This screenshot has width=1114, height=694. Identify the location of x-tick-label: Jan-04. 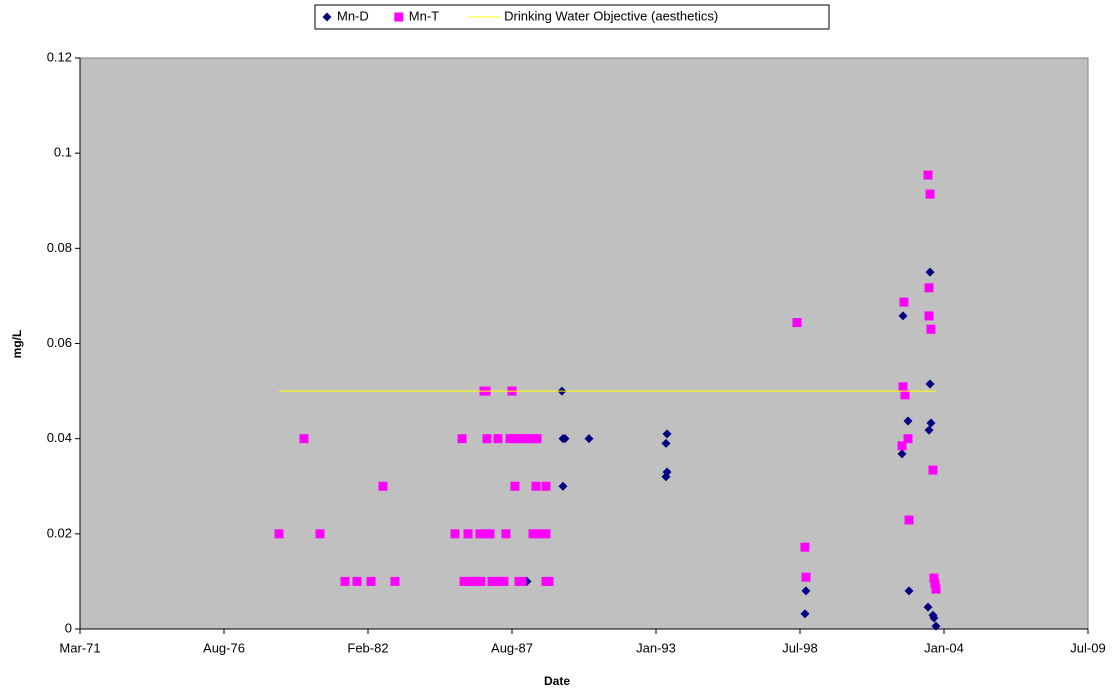
(944, 647).